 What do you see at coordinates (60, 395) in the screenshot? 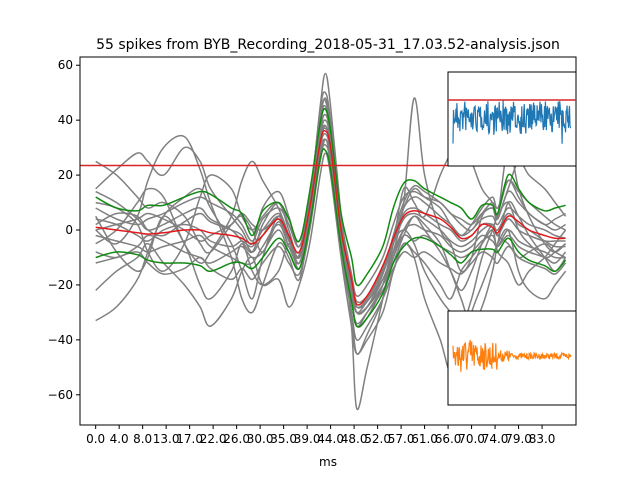
I see `y-tick-label: −60` at bounding box center [60, 395].